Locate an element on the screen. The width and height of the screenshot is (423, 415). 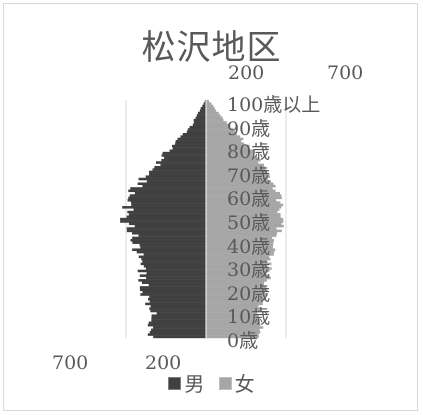
age-label: 0歳 is located at coordinates (243, 340).